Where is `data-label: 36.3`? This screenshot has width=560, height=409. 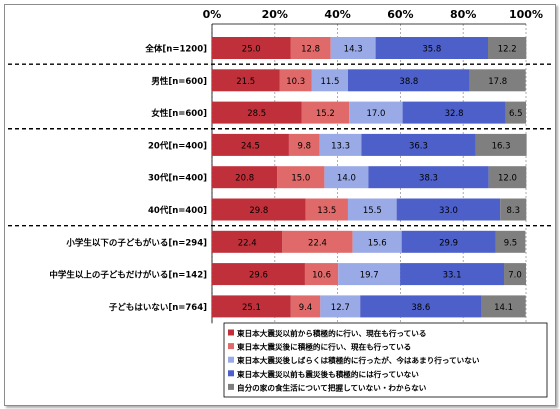
data-label: 36.3 is located at coordinates (418, 146).